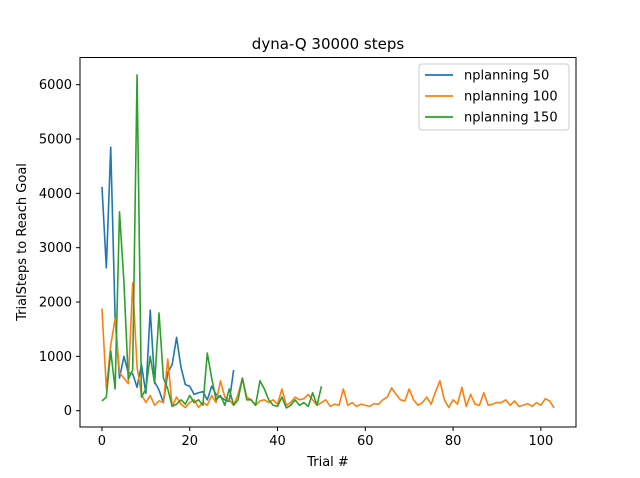 This screenshot has height=478, width=640. I want to click on y-axis-label: TrialSteps to Reach Goal, so click(22, 242).